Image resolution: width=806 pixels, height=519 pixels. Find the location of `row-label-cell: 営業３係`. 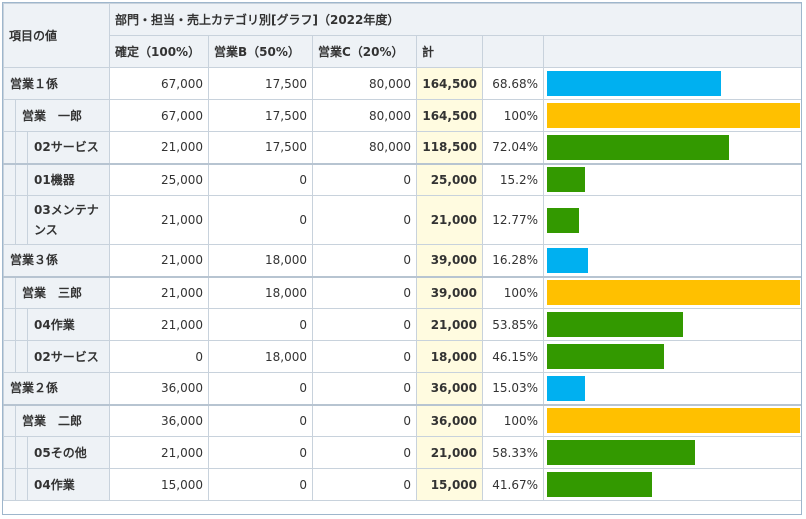

row-label-cell: 営業３係 is located at coordinates (56, 260).